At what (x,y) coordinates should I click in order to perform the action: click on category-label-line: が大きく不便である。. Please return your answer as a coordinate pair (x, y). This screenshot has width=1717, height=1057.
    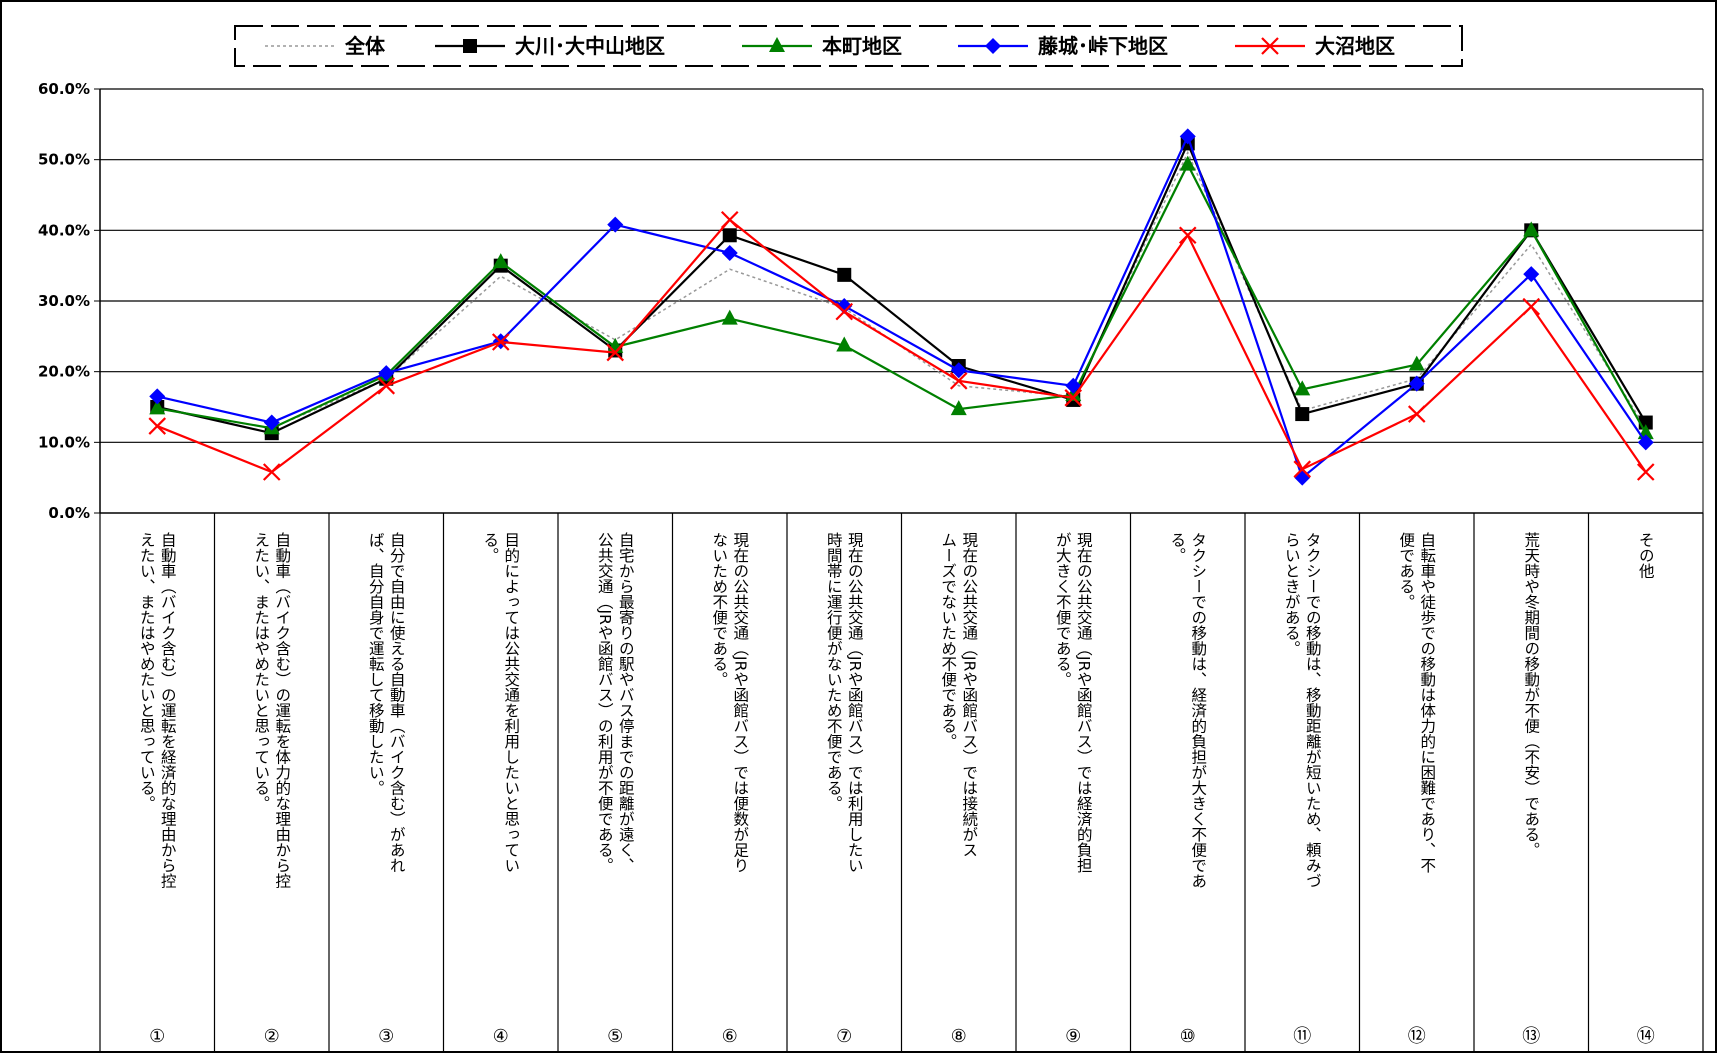
    Looking at the image, I should click on (1063, 609).